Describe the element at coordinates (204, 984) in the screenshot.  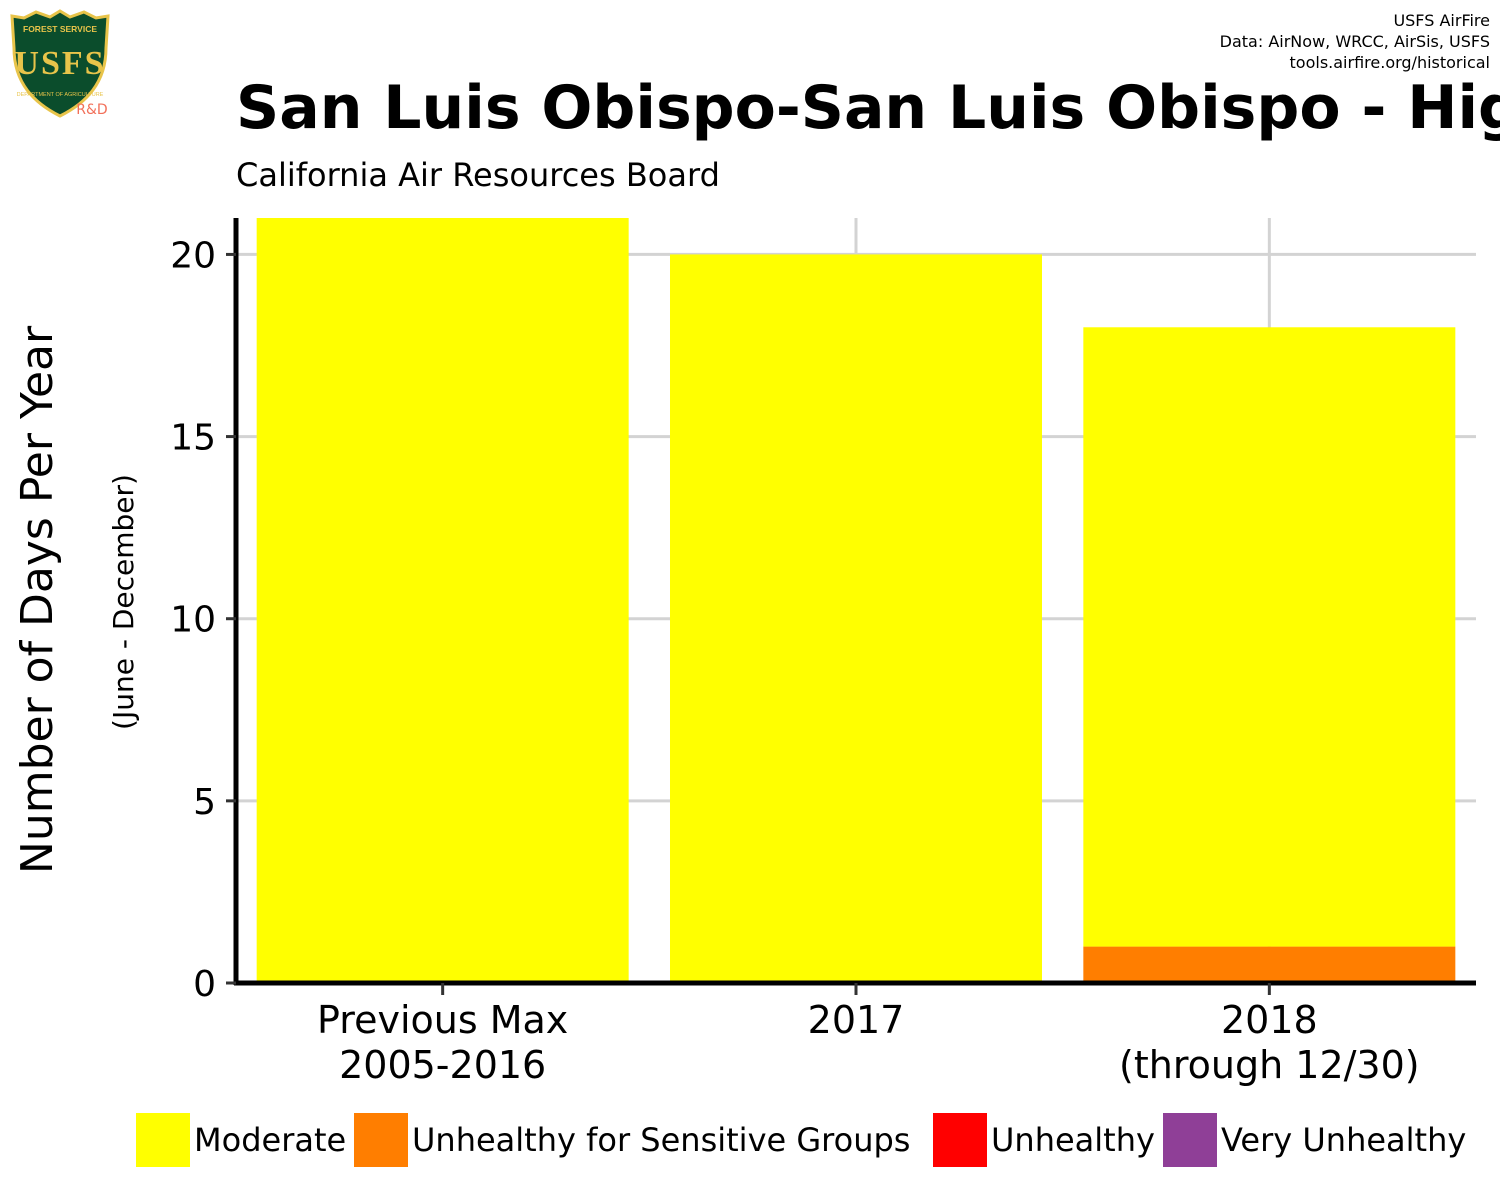
I see `y-tick-label: 0` at that location.